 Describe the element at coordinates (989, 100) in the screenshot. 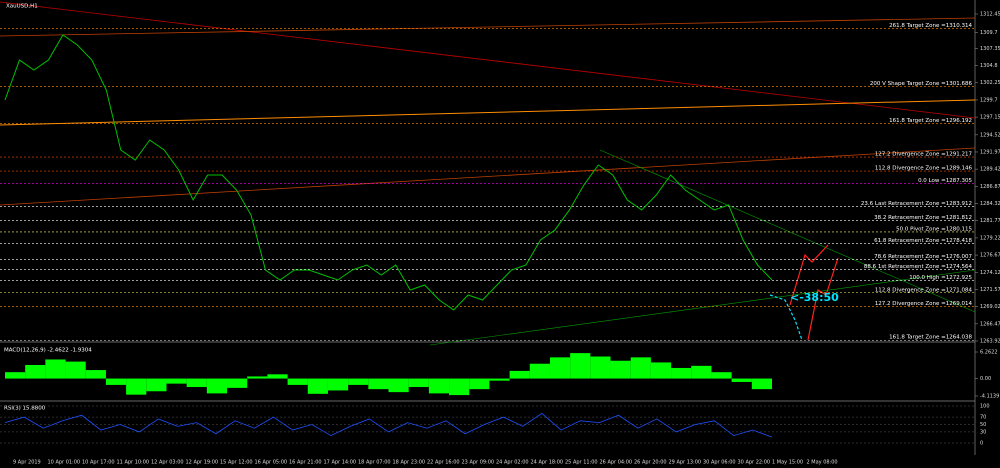

I see `y-tick-label: 1299.7` at that location.